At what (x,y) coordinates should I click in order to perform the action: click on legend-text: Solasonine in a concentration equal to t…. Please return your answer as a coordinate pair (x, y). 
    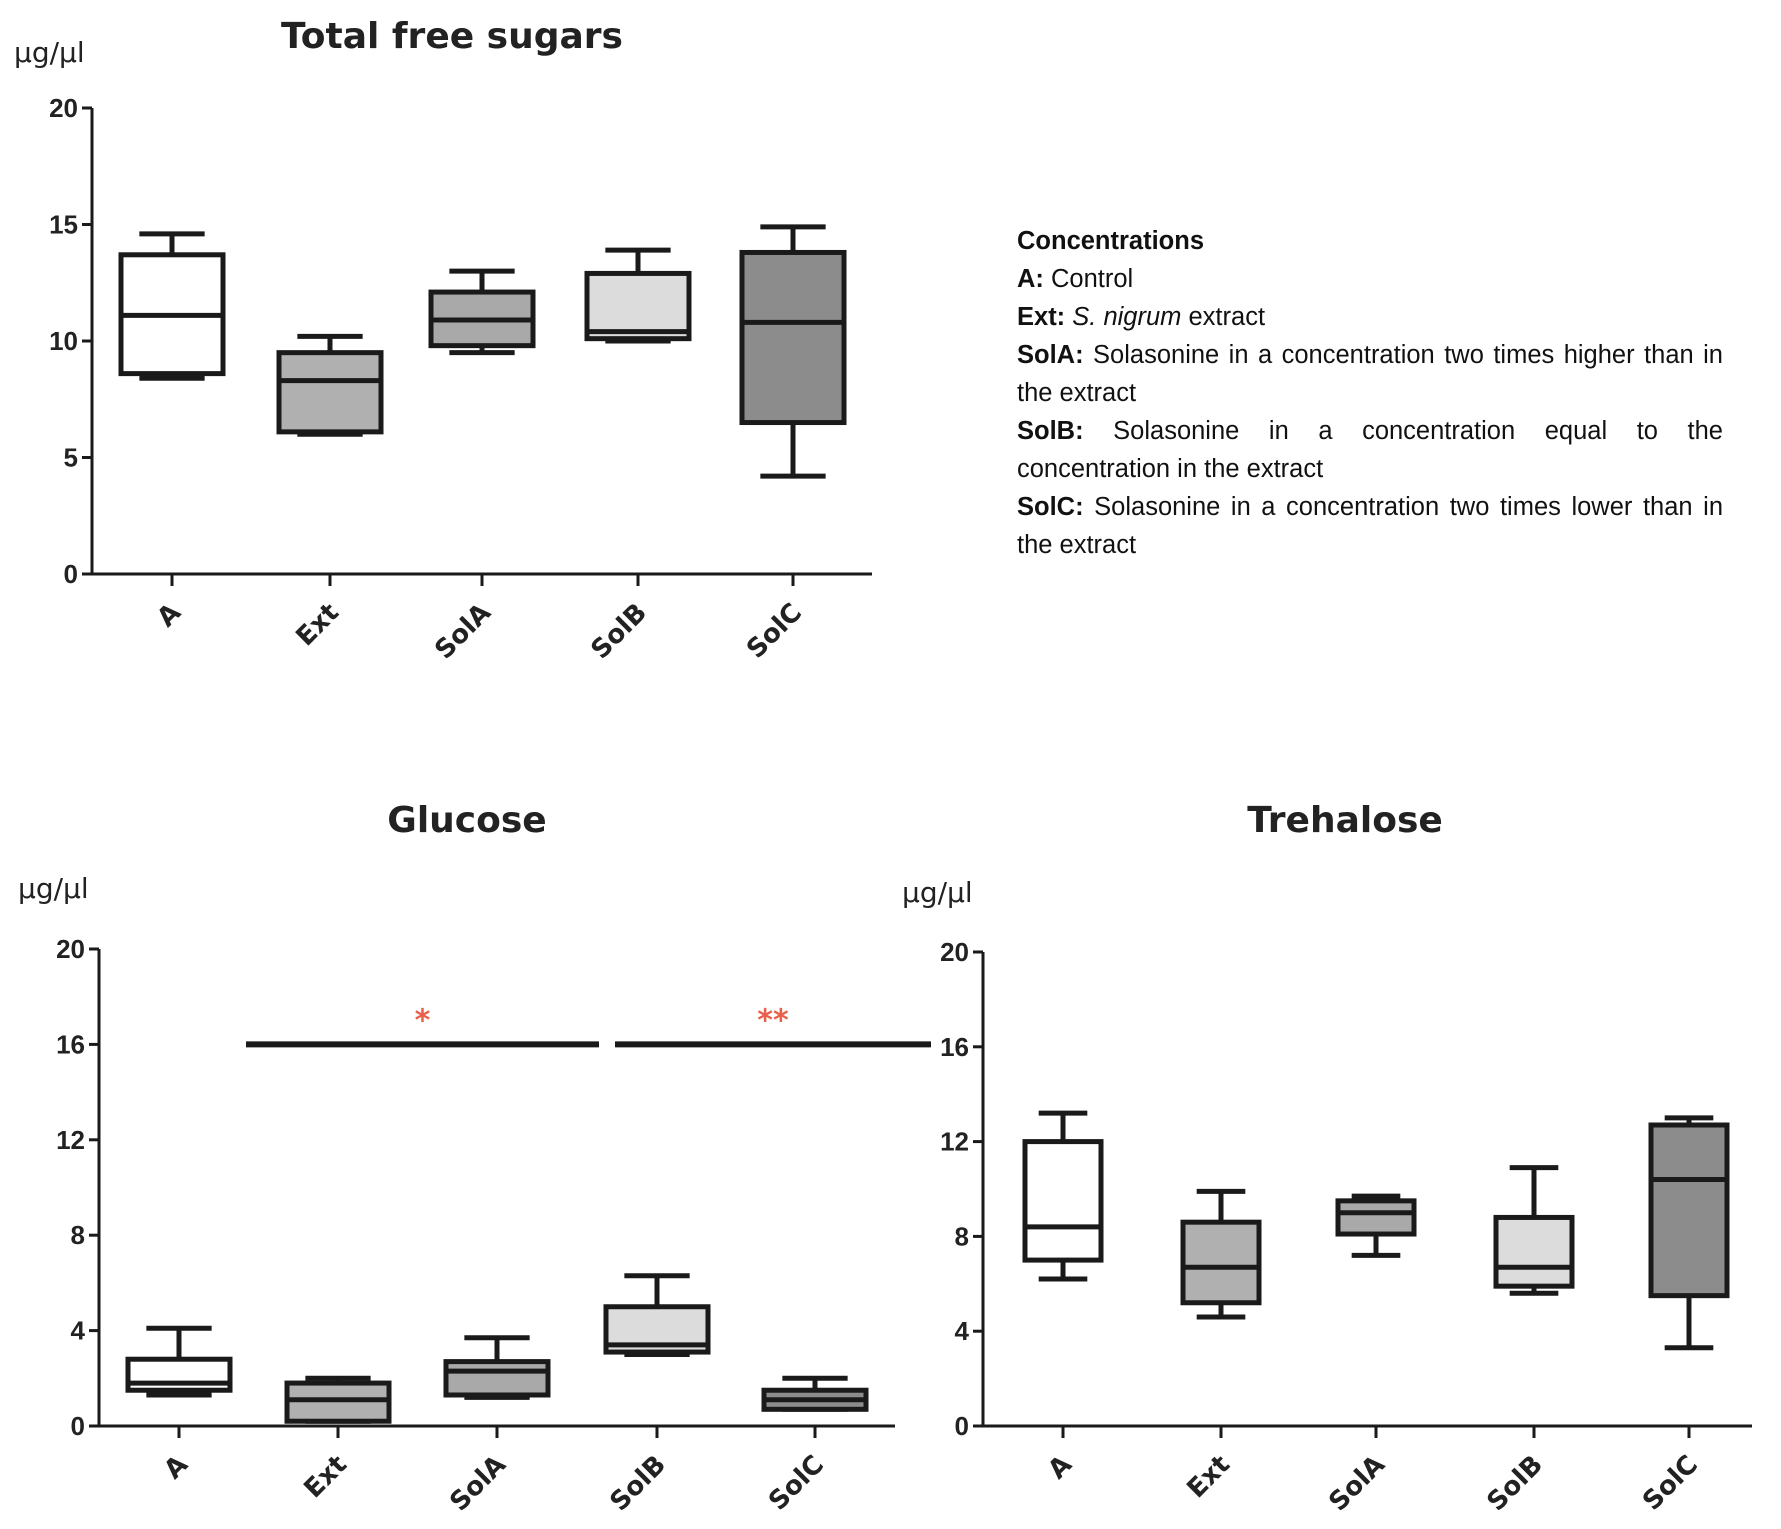
    Looking at the image, I should click on (1370, 450).